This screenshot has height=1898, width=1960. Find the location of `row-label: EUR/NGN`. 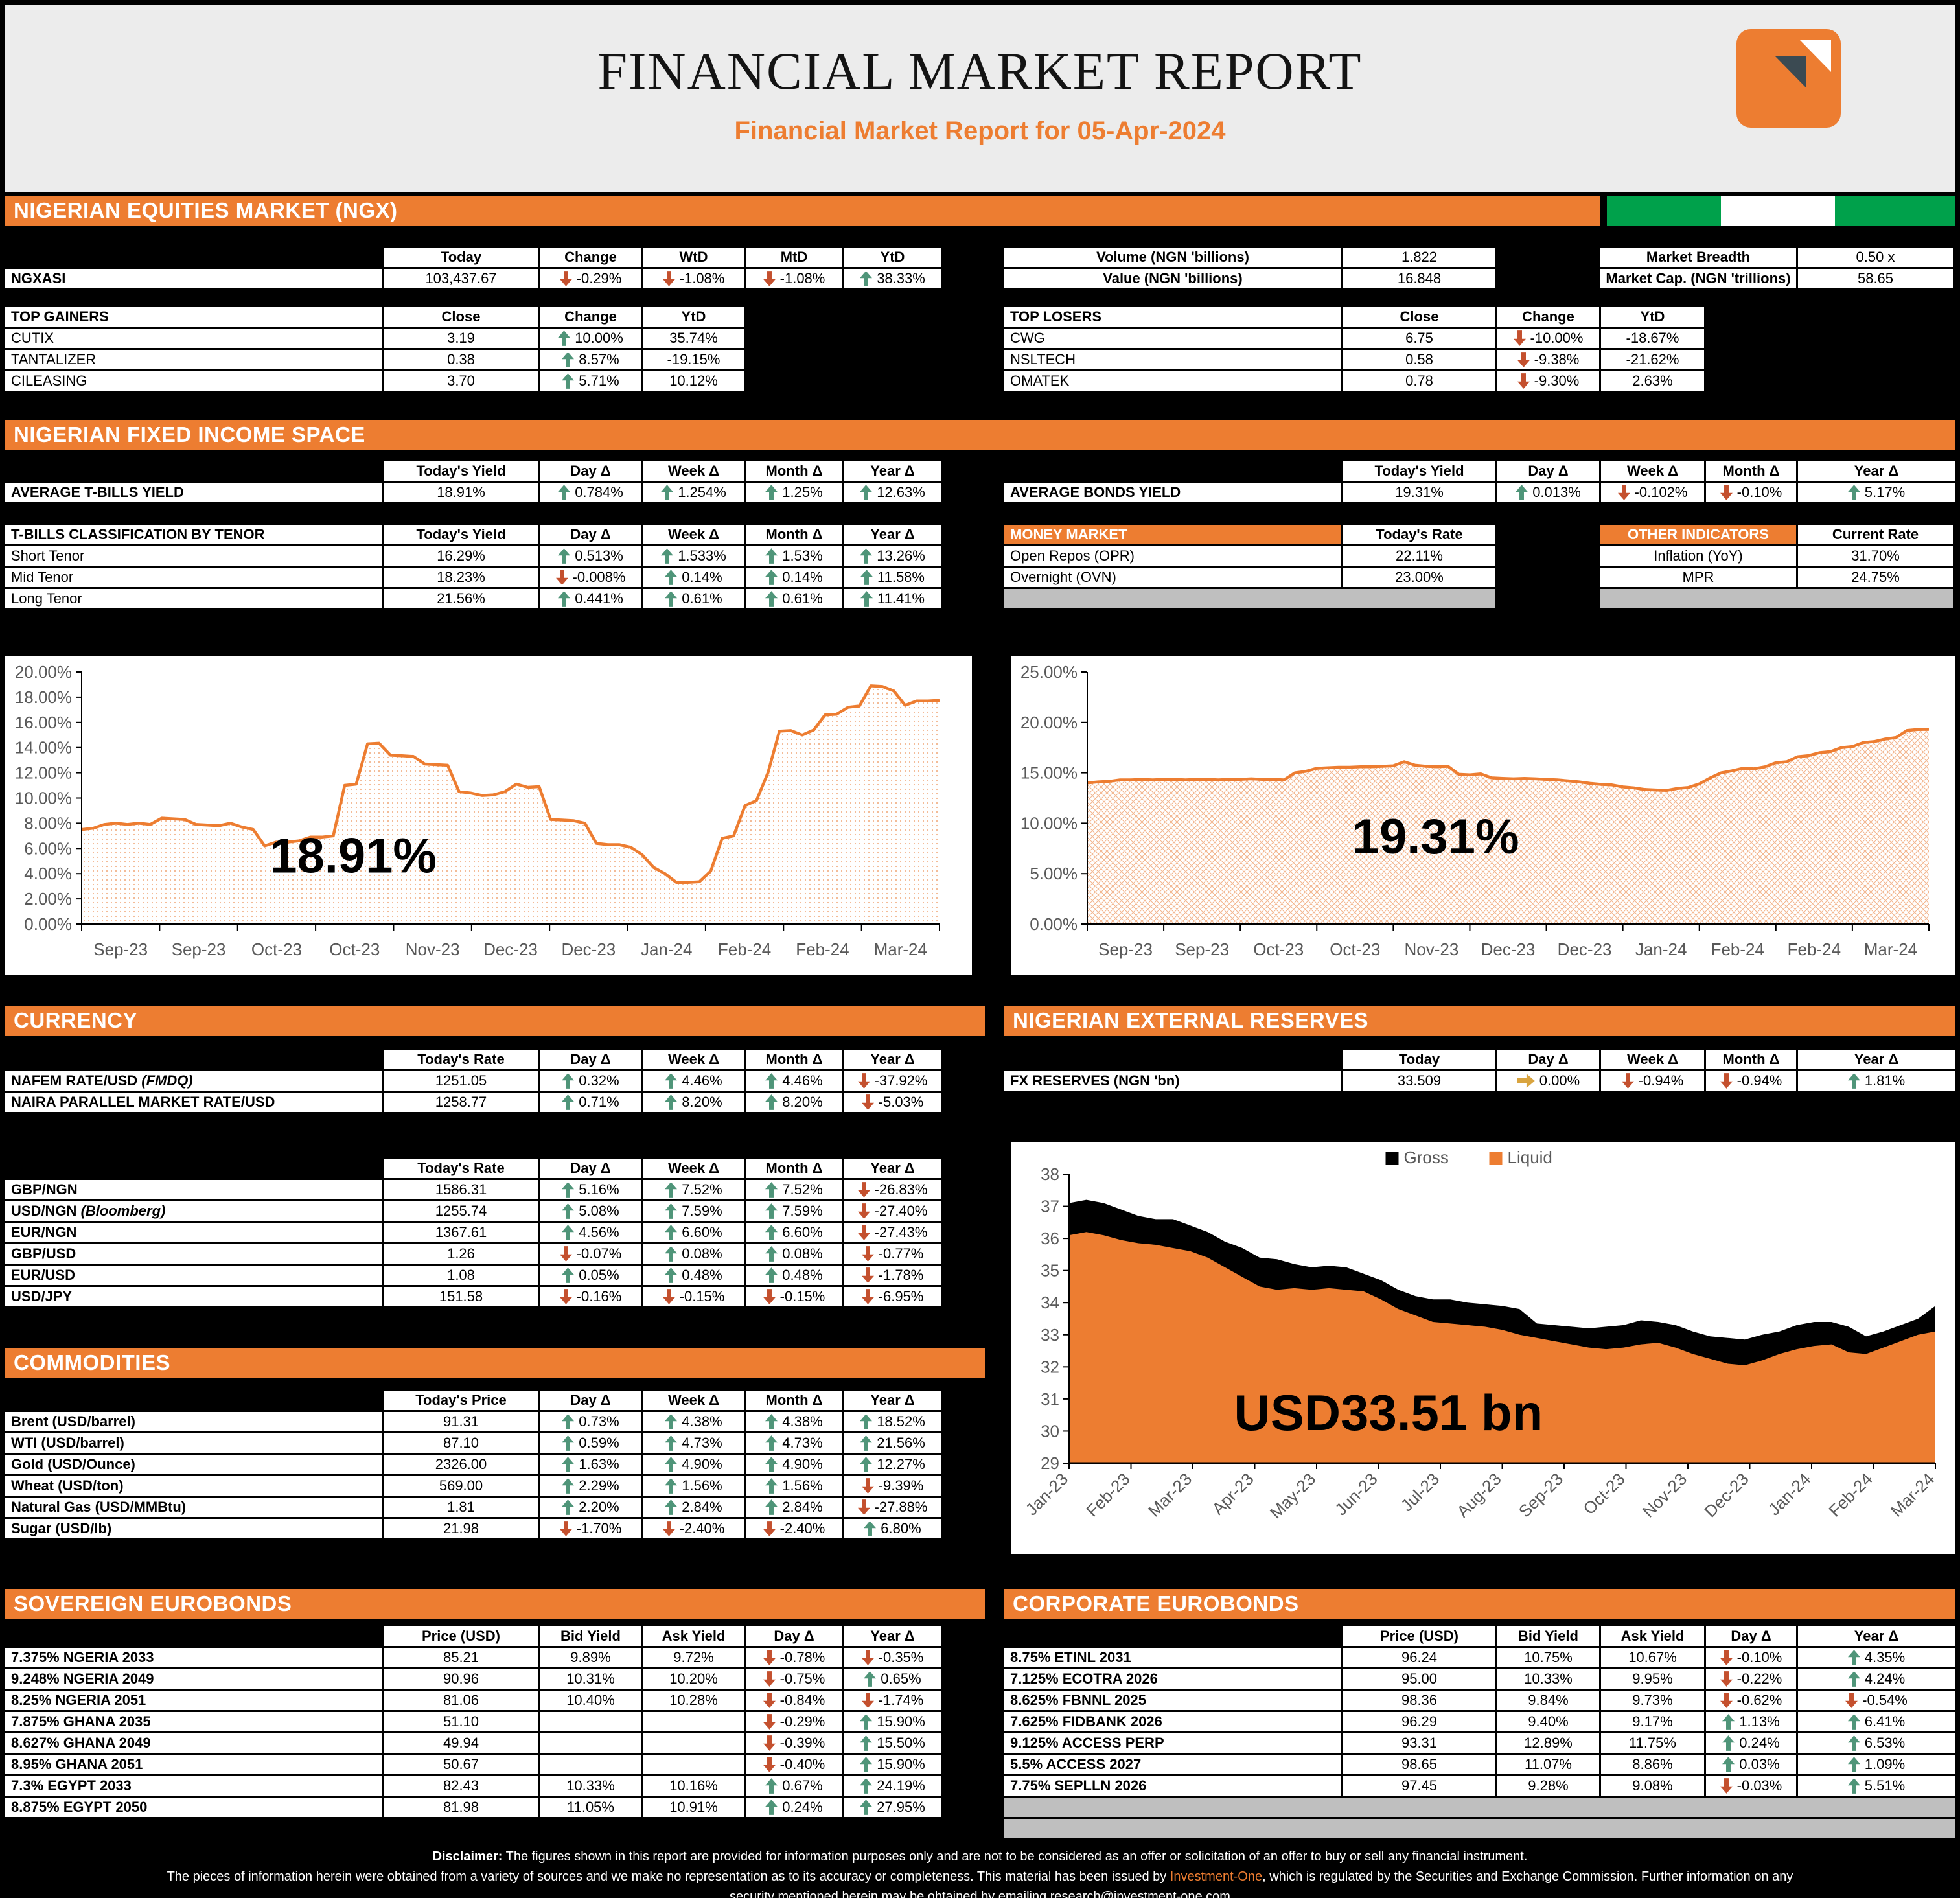

row-label: EUR/NGN is located at coordinates (193, 1232).